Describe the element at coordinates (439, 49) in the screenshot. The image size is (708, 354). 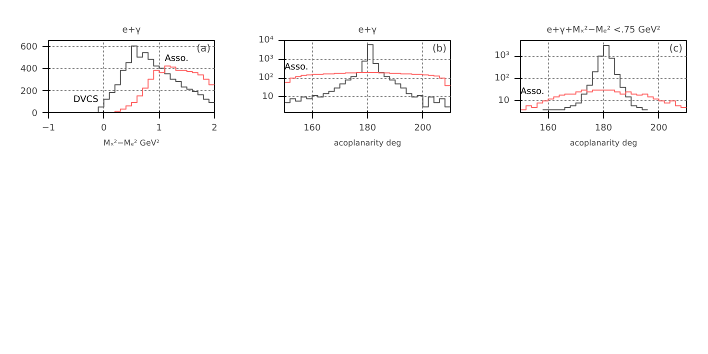
I see `annotation: (b)` at that location.